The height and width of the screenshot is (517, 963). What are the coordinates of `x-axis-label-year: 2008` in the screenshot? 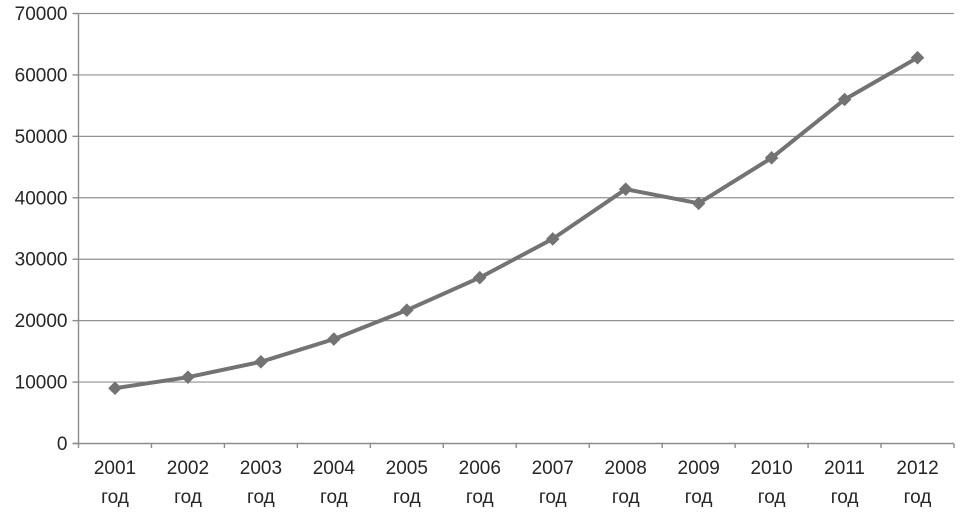 It's located at (626, 468).